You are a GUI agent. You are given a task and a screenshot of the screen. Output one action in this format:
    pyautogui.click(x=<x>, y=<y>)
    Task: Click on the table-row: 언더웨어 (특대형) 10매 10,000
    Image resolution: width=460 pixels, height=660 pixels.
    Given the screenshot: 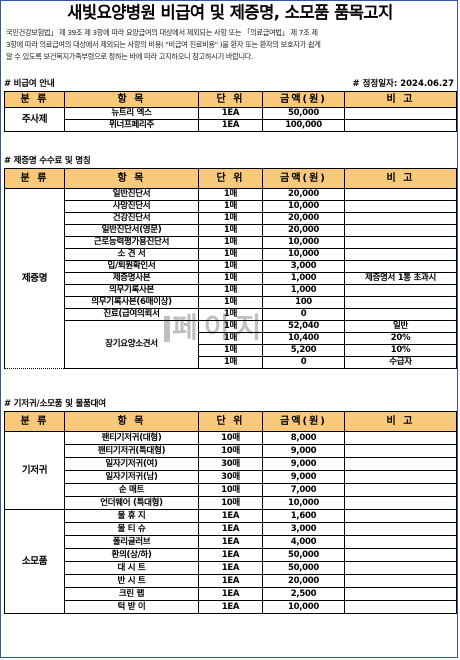 What is the action you would take?
    pyautogui.click(x=231, y=503)
    